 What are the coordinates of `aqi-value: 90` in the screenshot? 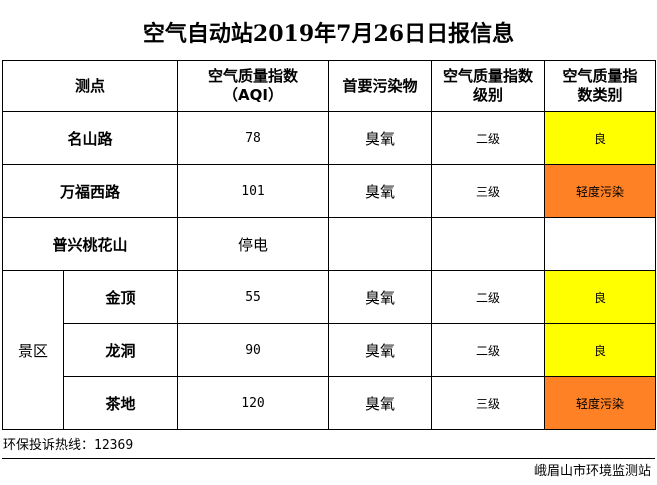 It's located at (253, 350).